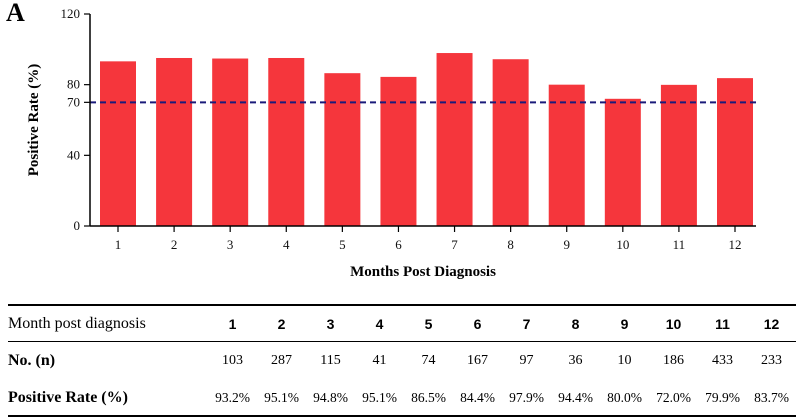 This screenshot has height=417, width=800. Describe the element at coordinates (73, 84) in the screenshot. I see `y-tick-label: 80` at that location.